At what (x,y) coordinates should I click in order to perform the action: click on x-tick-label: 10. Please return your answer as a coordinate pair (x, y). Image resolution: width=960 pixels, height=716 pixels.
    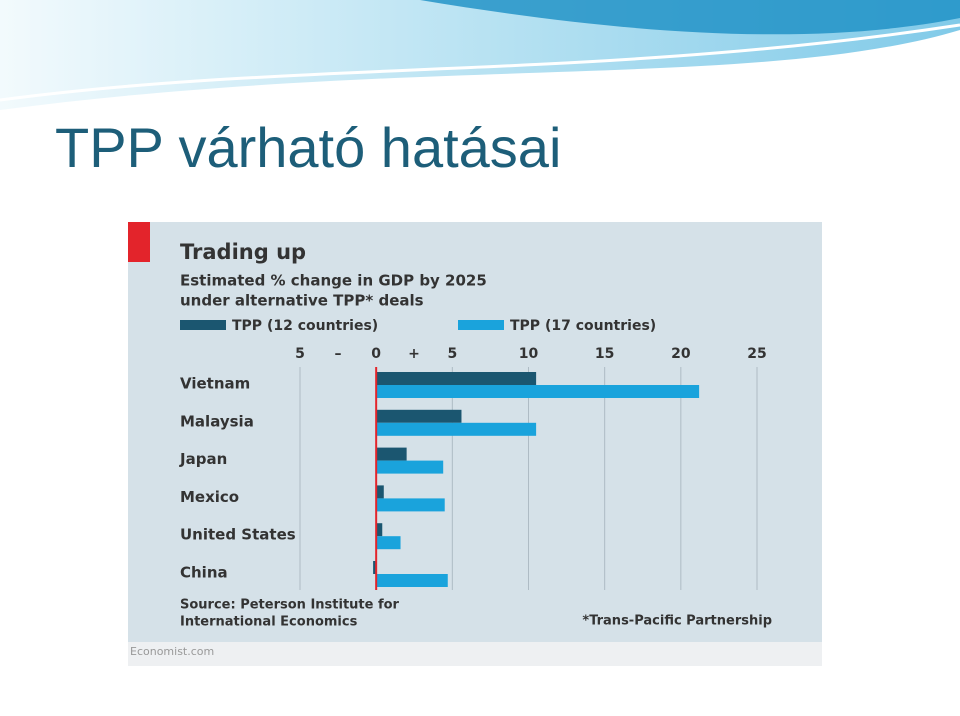
    Looking at the image, I should click on (529, 354).